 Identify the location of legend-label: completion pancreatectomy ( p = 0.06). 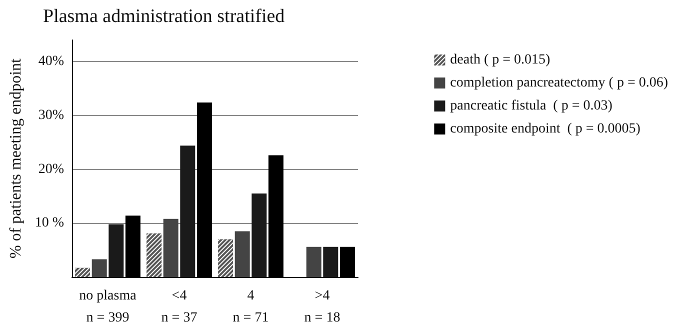
(559, 83).